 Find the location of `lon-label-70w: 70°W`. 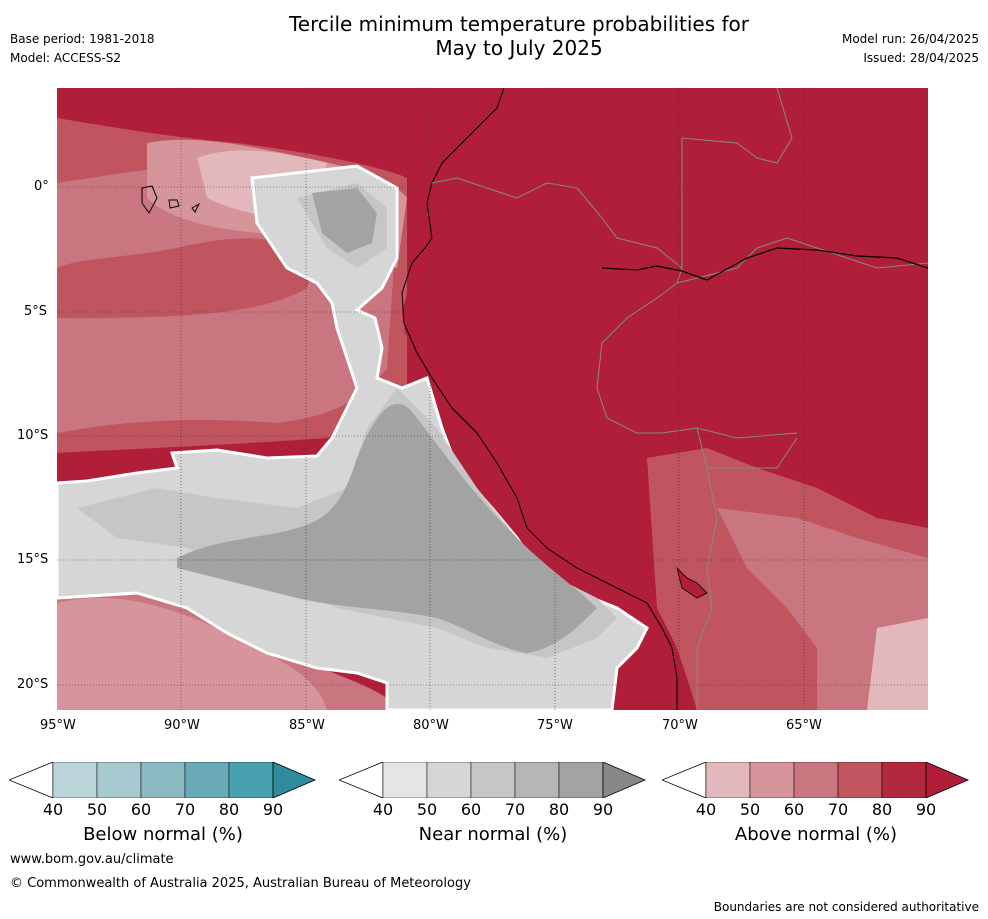

lon-label-70w: 70°W is located at coordinates (680, 725).